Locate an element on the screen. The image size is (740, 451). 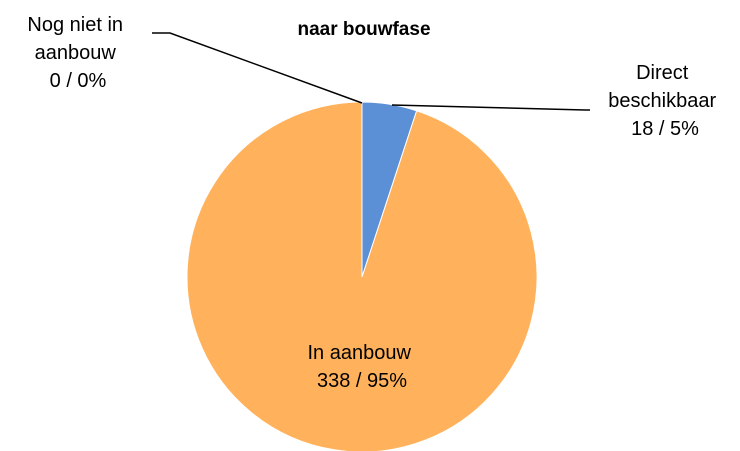
leader-line-direct is located at coordinates (490, 107).